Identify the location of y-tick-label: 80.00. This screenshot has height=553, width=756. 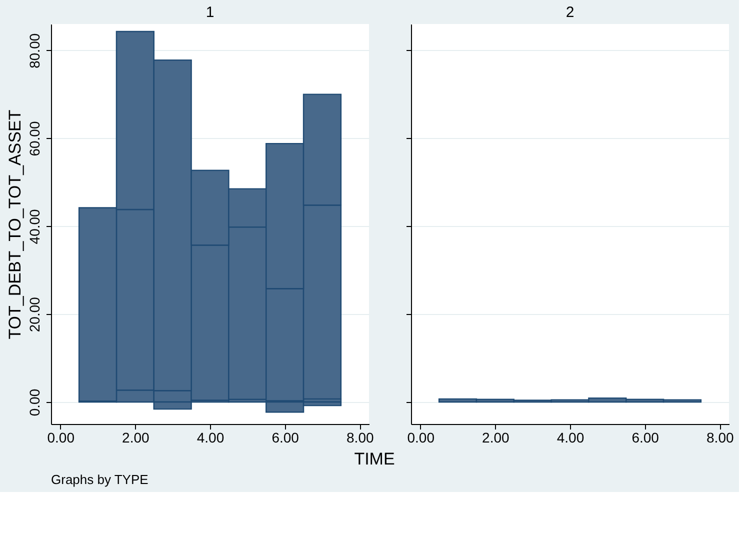
(34, 50).